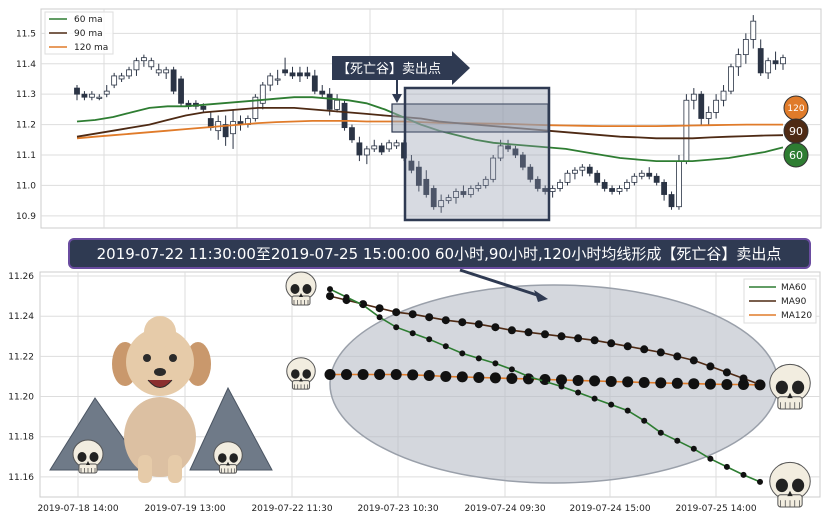  Describe the element at coordinates (91, 48) in the screenshot. I see `legend-label-120ma: 120 ma` at that location.